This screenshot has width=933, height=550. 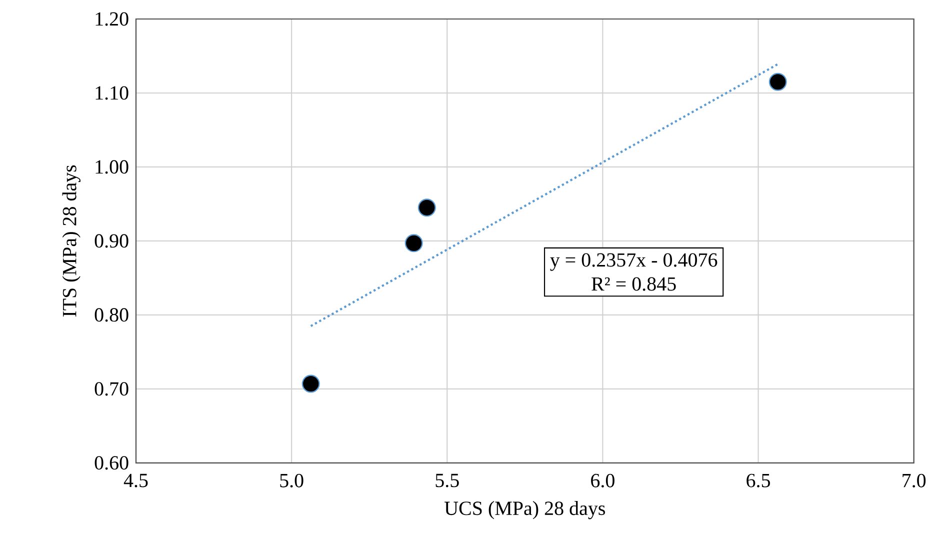 What do you see at coordinates (112, 93) in the screenshot?
I see `y-tick-label: 1.10` at bounding box center [112, 93].